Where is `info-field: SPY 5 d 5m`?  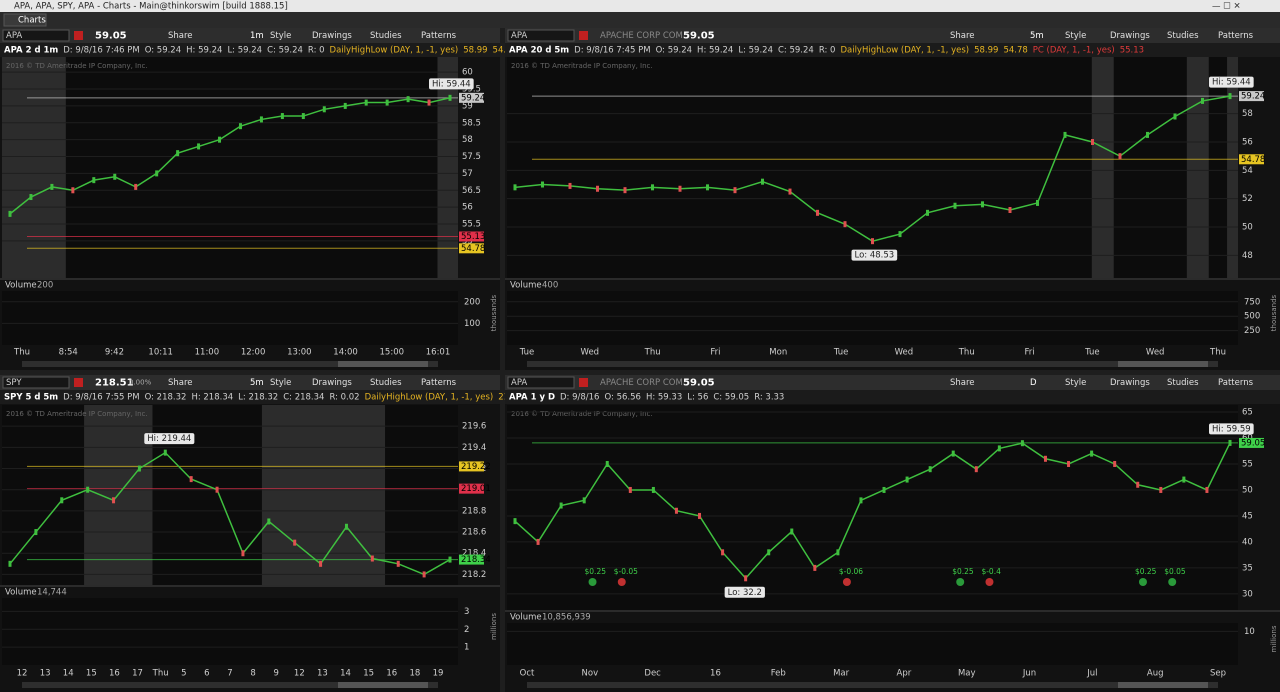 info-field: SPY 5 d 5m is located at coordinates (31, 398).